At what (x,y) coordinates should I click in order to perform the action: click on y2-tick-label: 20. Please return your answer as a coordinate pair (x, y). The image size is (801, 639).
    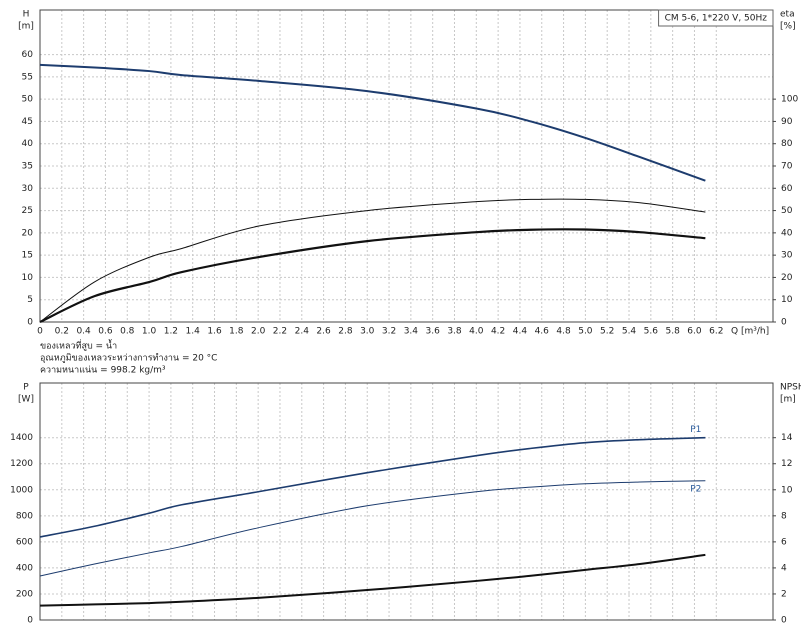
    Looking at the image, I should click on (787, 278).